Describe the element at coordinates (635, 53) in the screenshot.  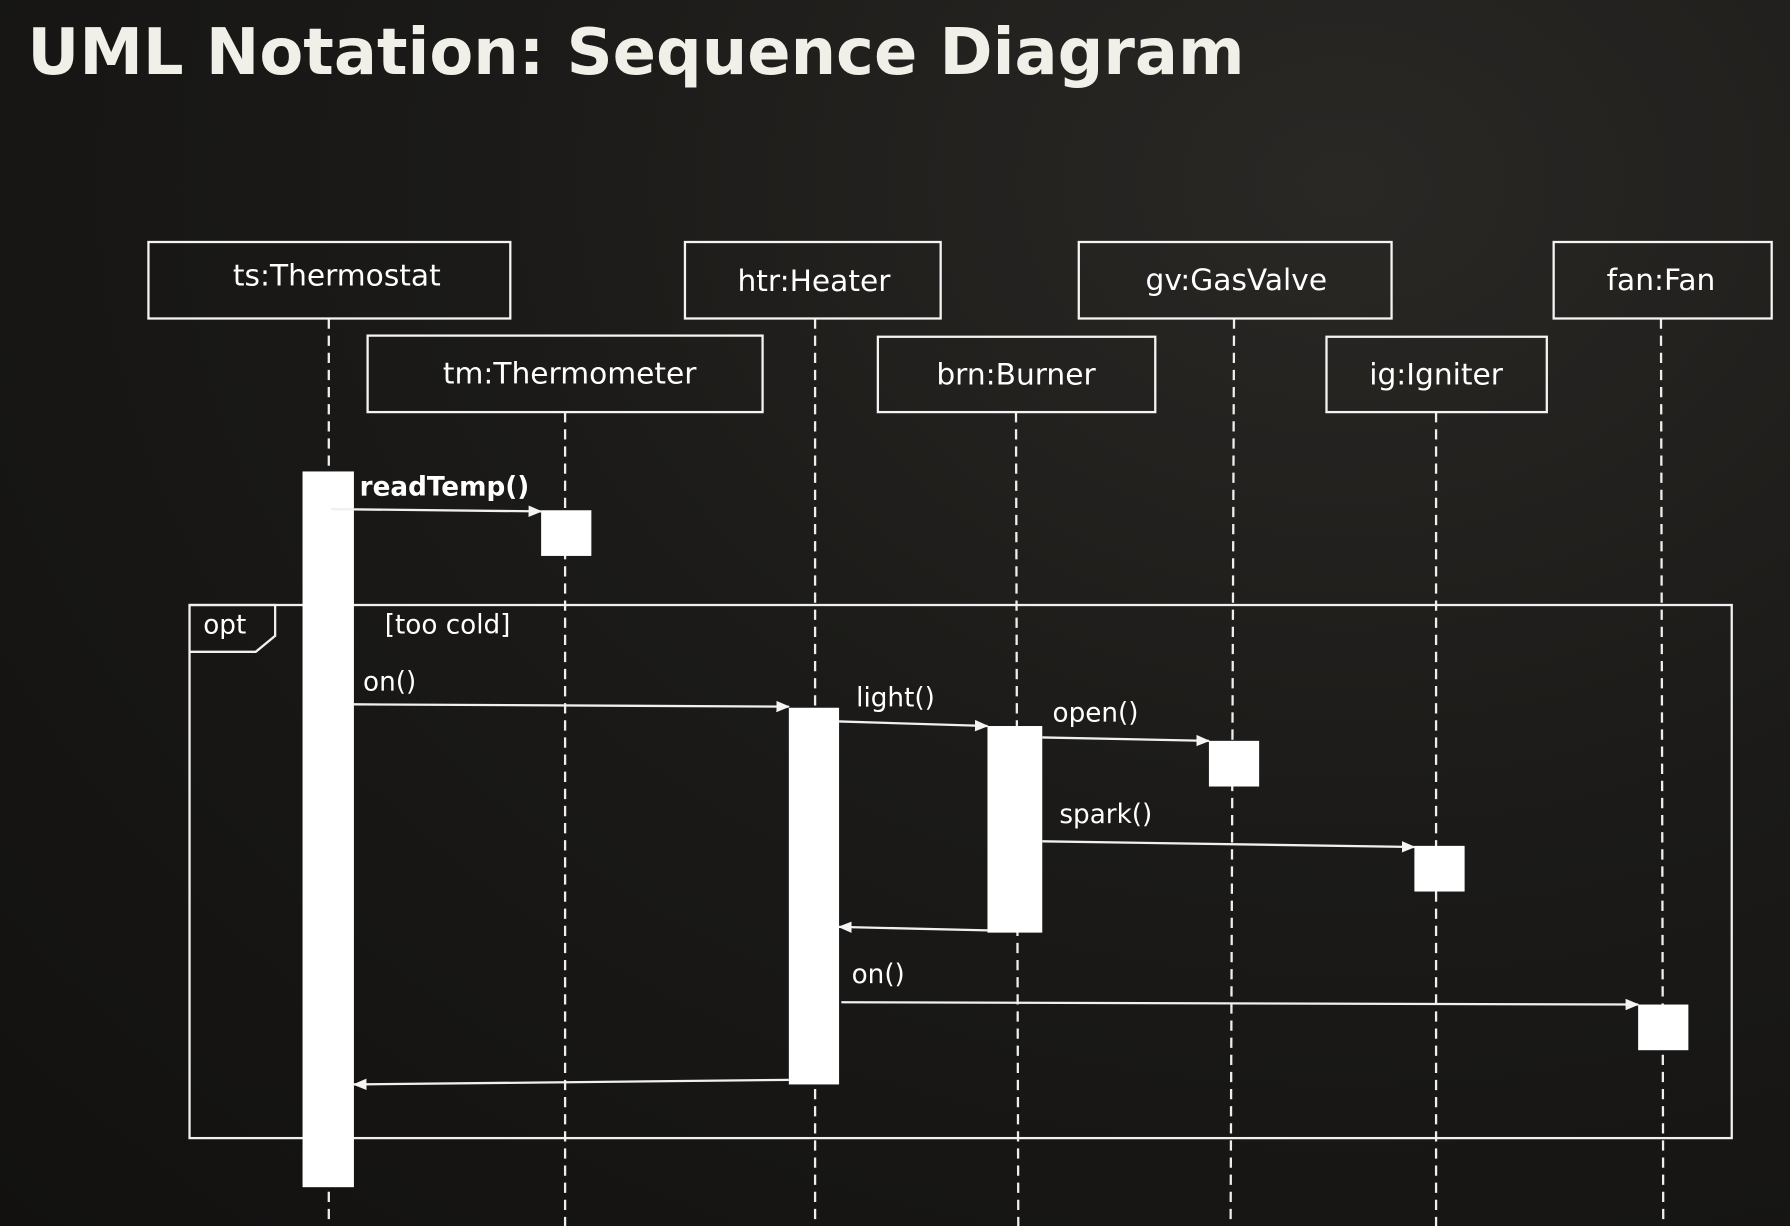
I see `page-title: UML Notation: Sequence Diagram` at that location.